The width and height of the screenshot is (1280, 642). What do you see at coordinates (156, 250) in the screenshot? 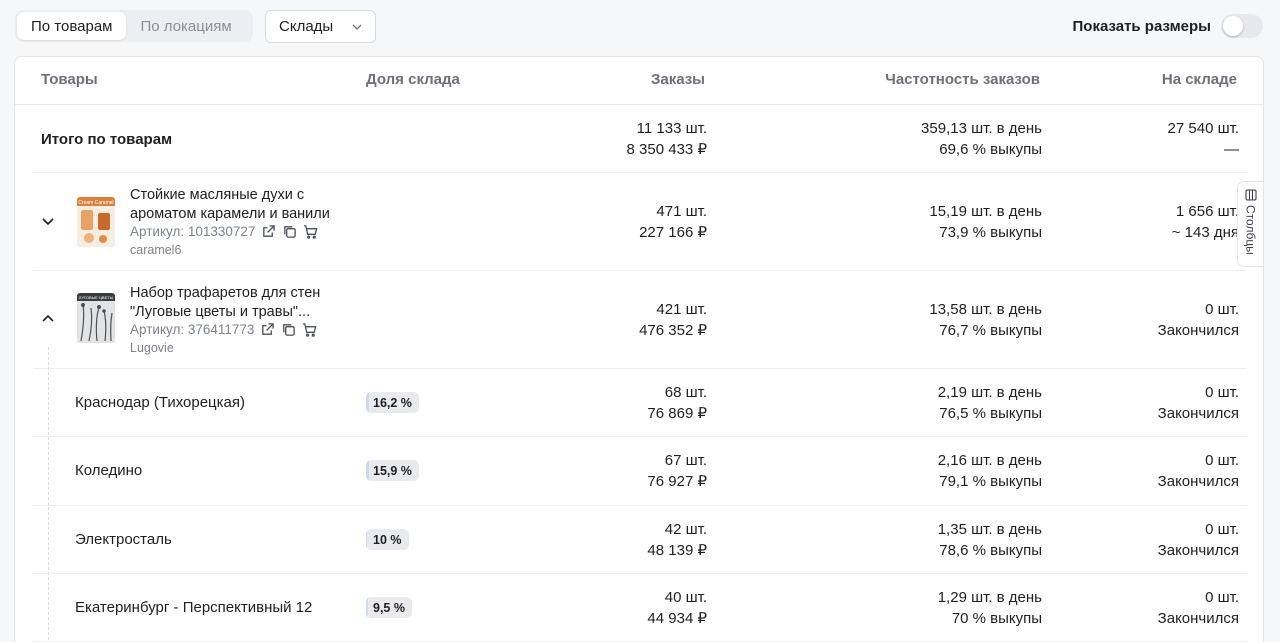
I see `product-brand: caramel6` at bounding box center [156, 250].